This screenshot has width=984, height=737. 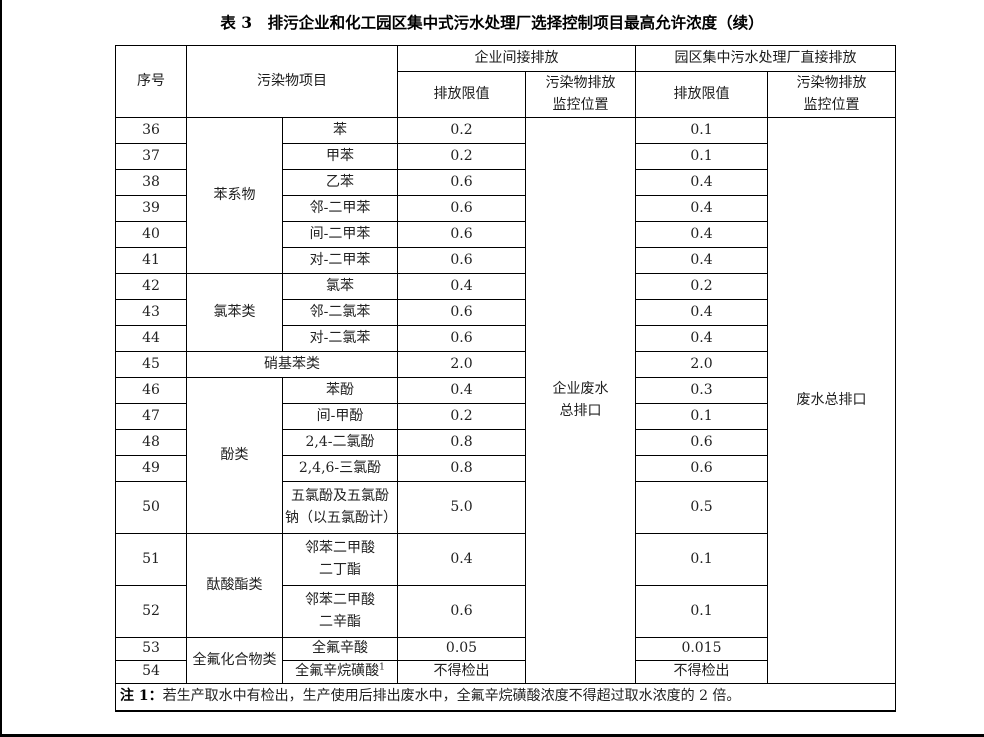 I want to click on cell-item: 对-二甲苯, so click(x=340, y=260).